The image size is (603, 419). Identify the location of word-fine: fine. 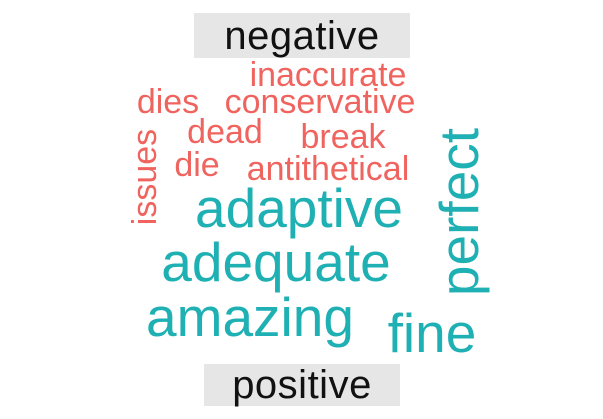
(432, 333).